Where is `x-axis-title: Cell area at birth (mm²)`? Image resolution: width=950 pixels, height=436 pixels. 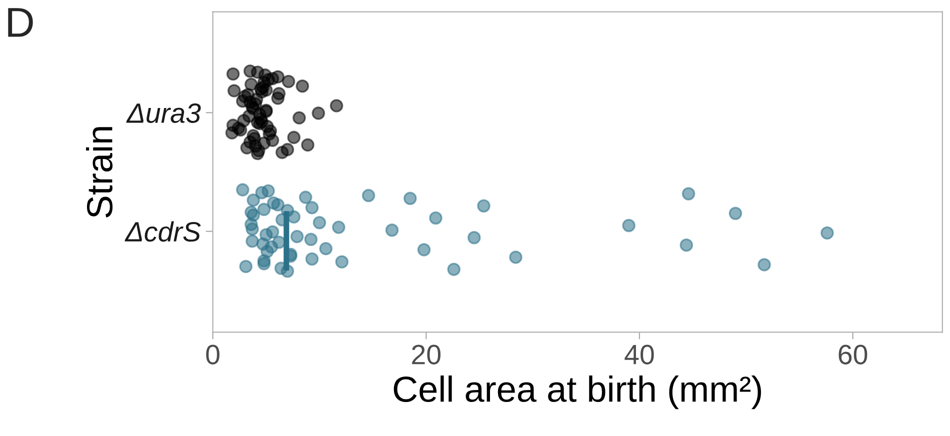
x-axis-title: Cell area at birth (mm²) is located at coordinates (577, 392).